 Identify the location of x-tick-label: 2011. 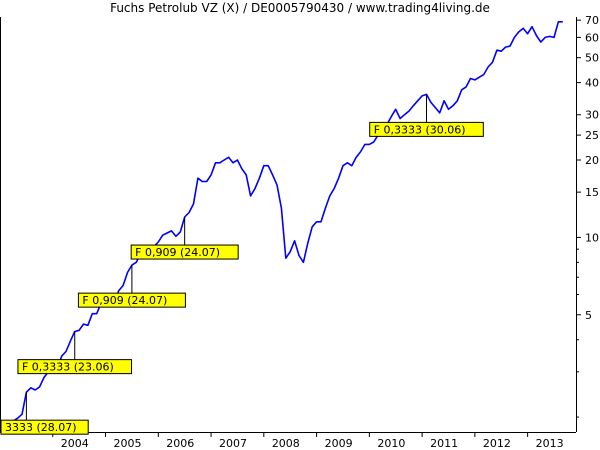
(444, 443).